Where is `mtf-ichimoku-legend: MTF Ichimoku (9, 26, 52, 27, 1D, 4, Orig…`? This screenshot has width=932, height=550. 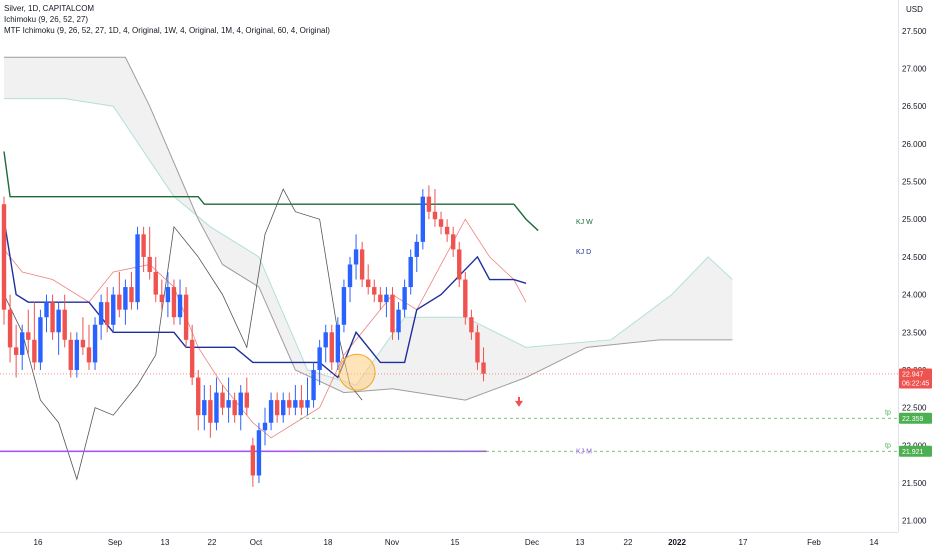
mtf-ichimoku-legend: MTF Ichimoku (9, 26, 52, 27, 1D, 4, Orig… is located at coordinates (167, 30).